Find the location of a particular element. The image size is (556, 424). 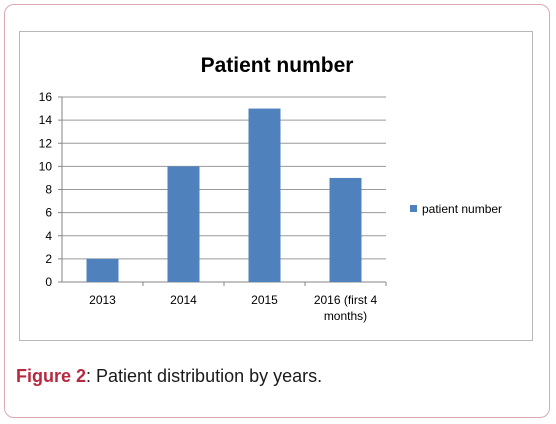

y-tick-label: 16 is located at coordinates (46, 97).